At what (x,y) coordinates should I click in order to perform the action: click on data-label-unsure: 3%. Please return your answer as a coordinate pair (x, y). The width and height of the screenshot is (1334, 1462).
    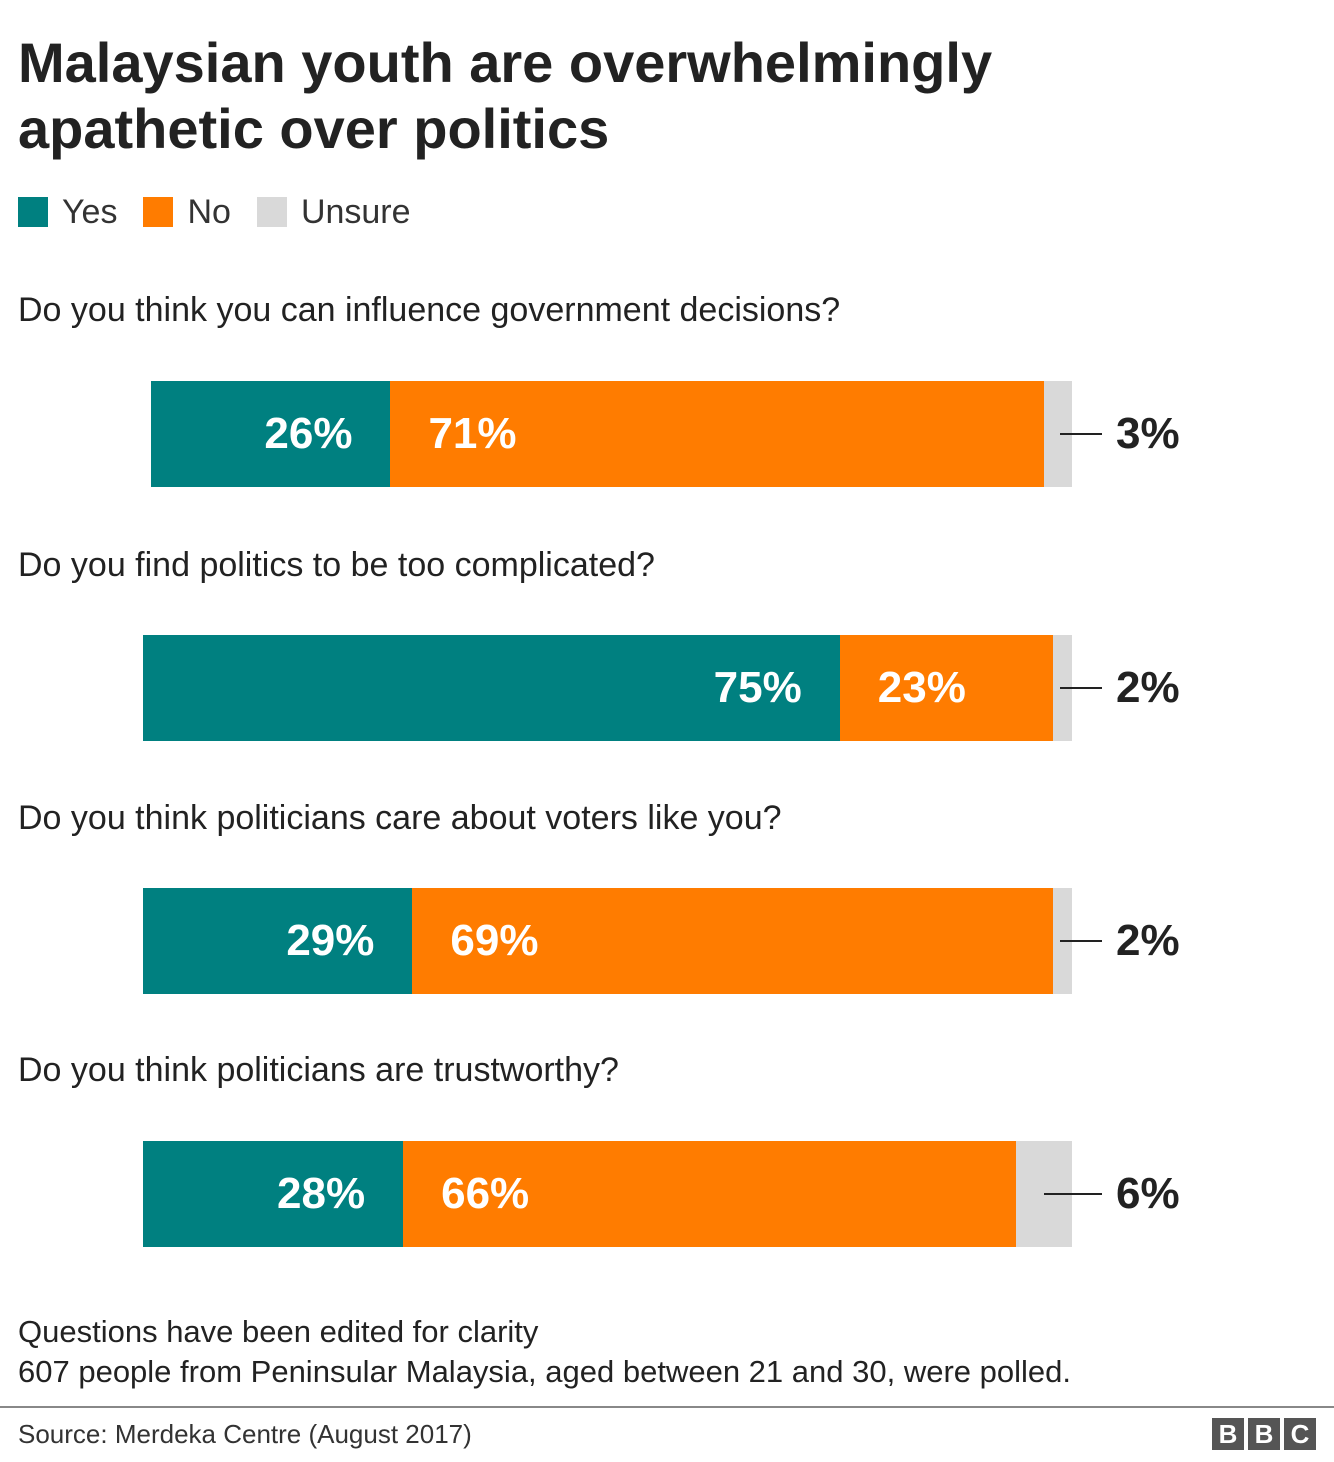
    Looking at the image, I should click on (1148, 433).